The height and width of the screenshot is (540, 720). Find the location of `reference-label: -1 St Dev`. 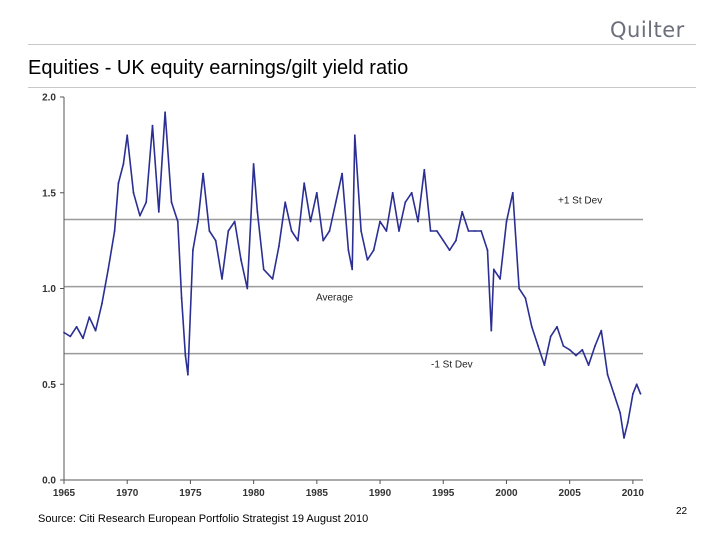

reference-label: -1 St Dev is located at coordinates (452, 365).